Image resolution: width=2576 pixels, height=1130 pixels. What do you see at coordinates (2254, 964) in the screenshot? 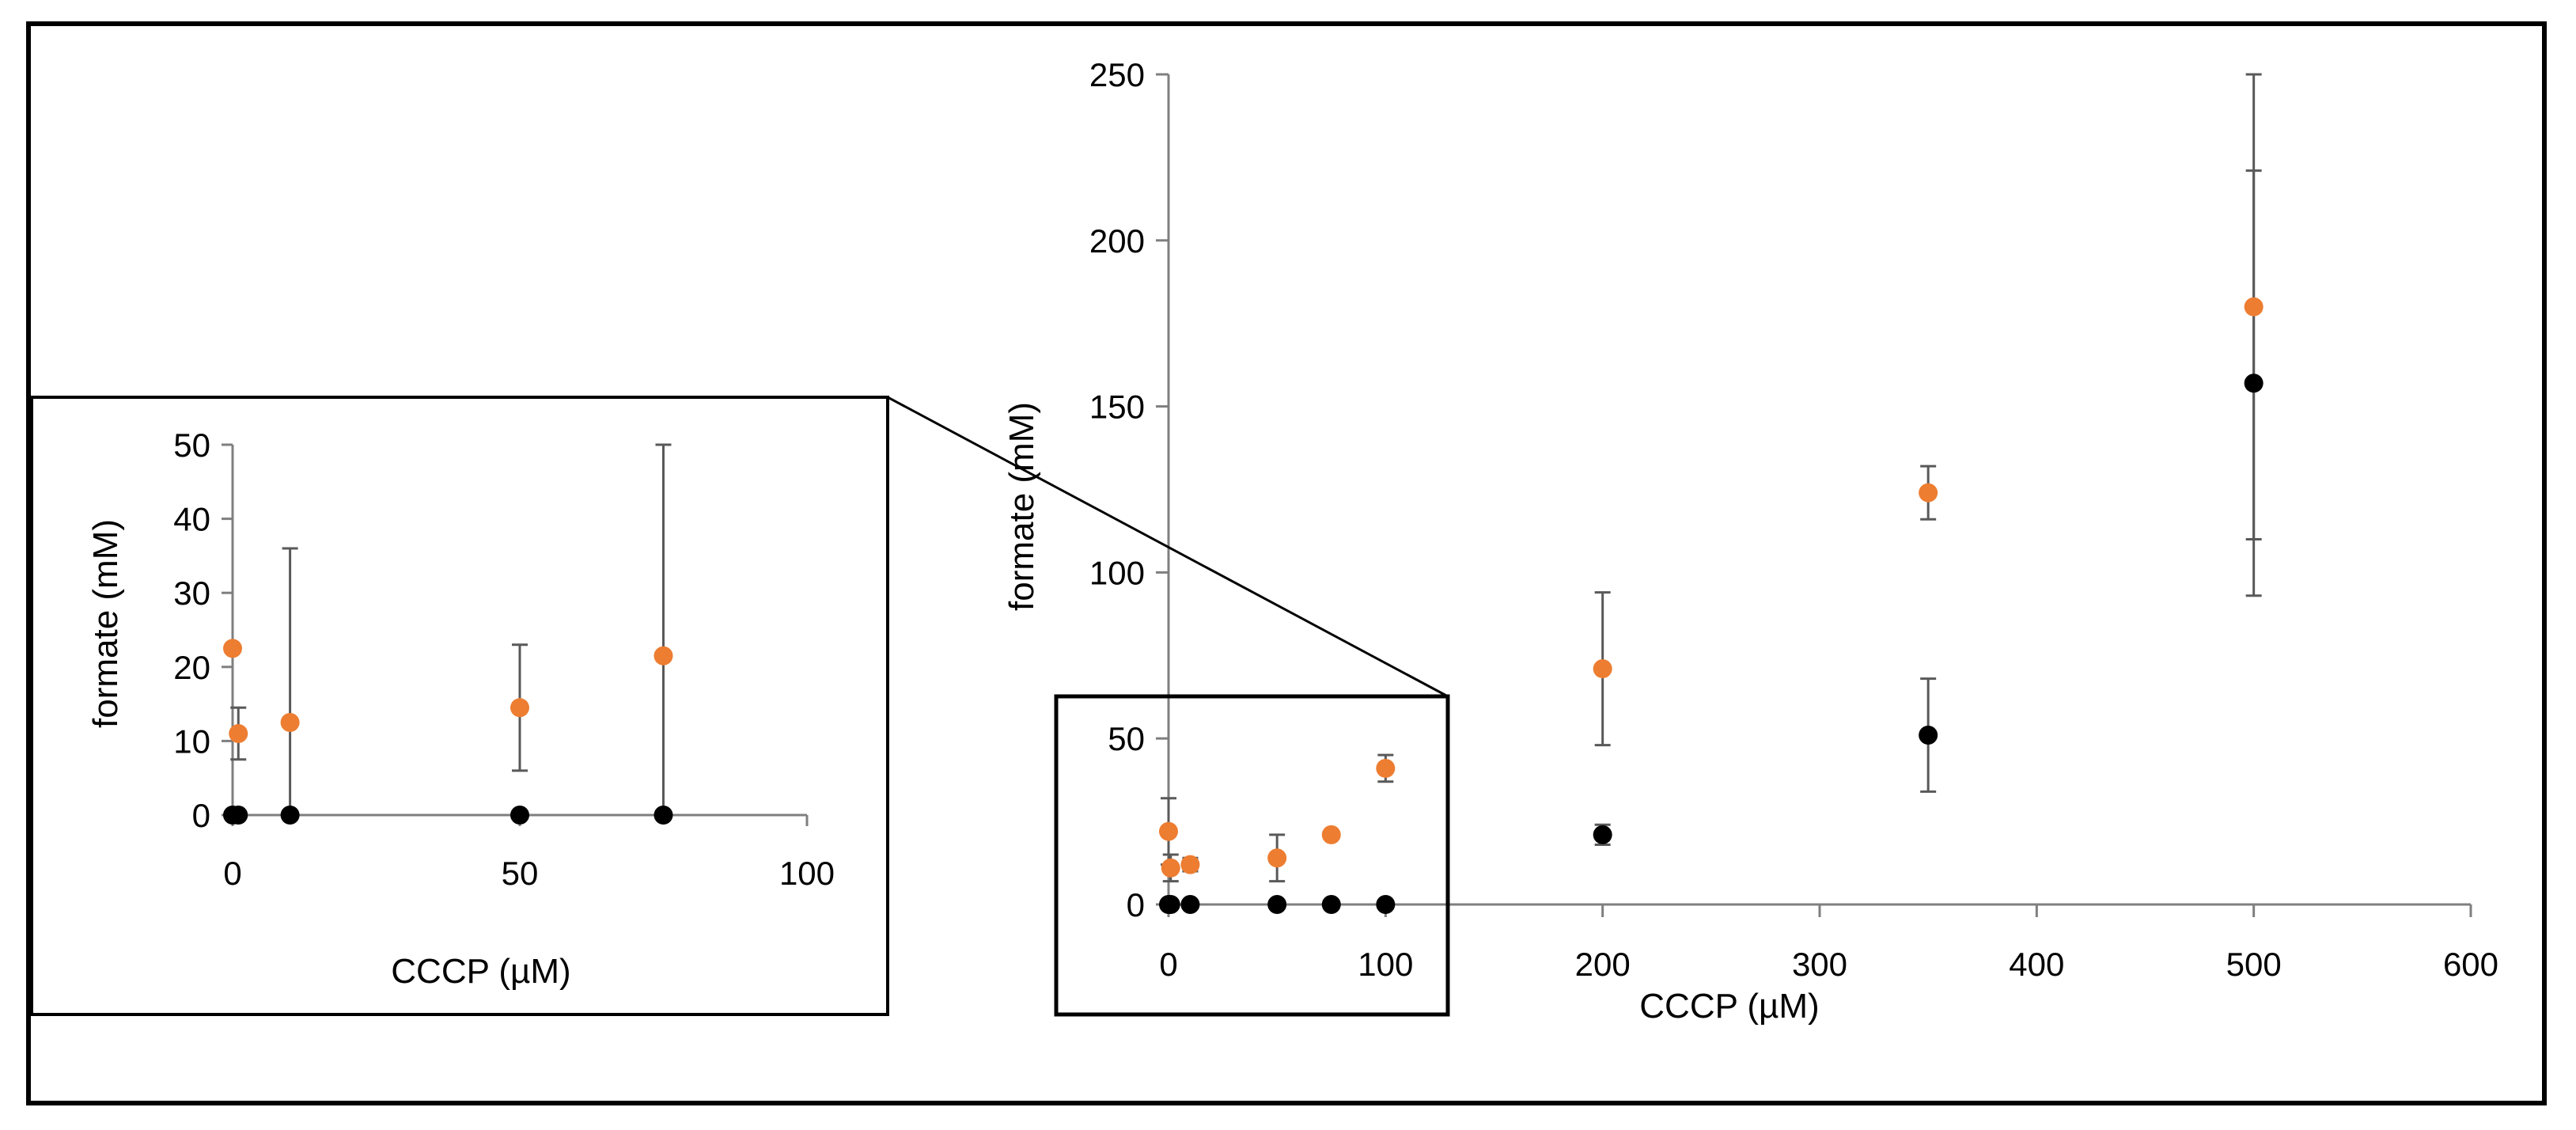
I see `main-x-tick-label: 500` at bounding box center [2254, 964].